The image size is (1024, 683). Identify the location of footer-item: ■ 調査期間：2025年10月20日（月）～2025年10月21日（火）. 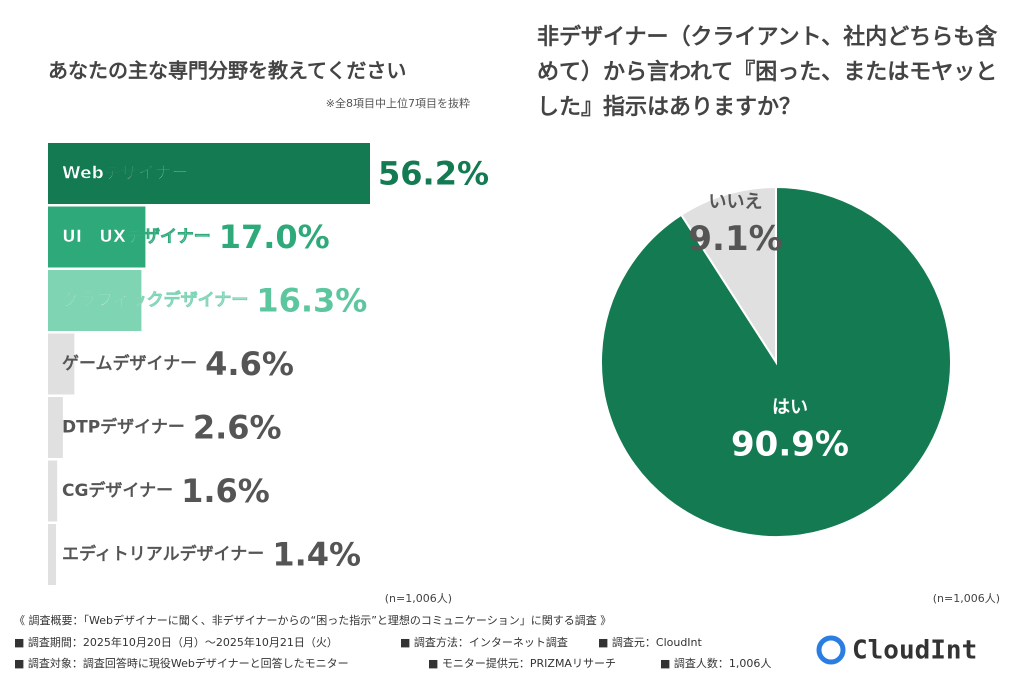
(176, 642).